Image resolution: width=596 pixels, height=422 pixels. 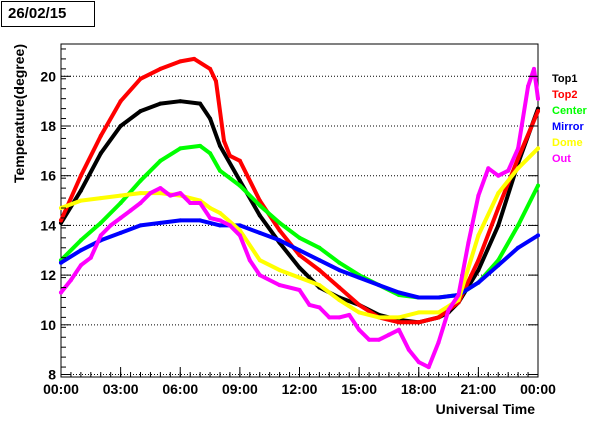 What do you see at coordinates (48, 275) in the screenshot?
I see `y-tick-label: 12` at bounding box center [48, 275].